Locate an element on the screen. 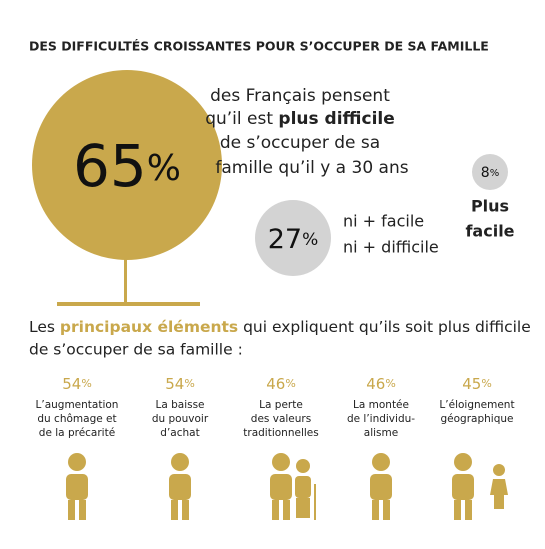  main-line: de s’occuper de sa is located at coordinates (300, 143).